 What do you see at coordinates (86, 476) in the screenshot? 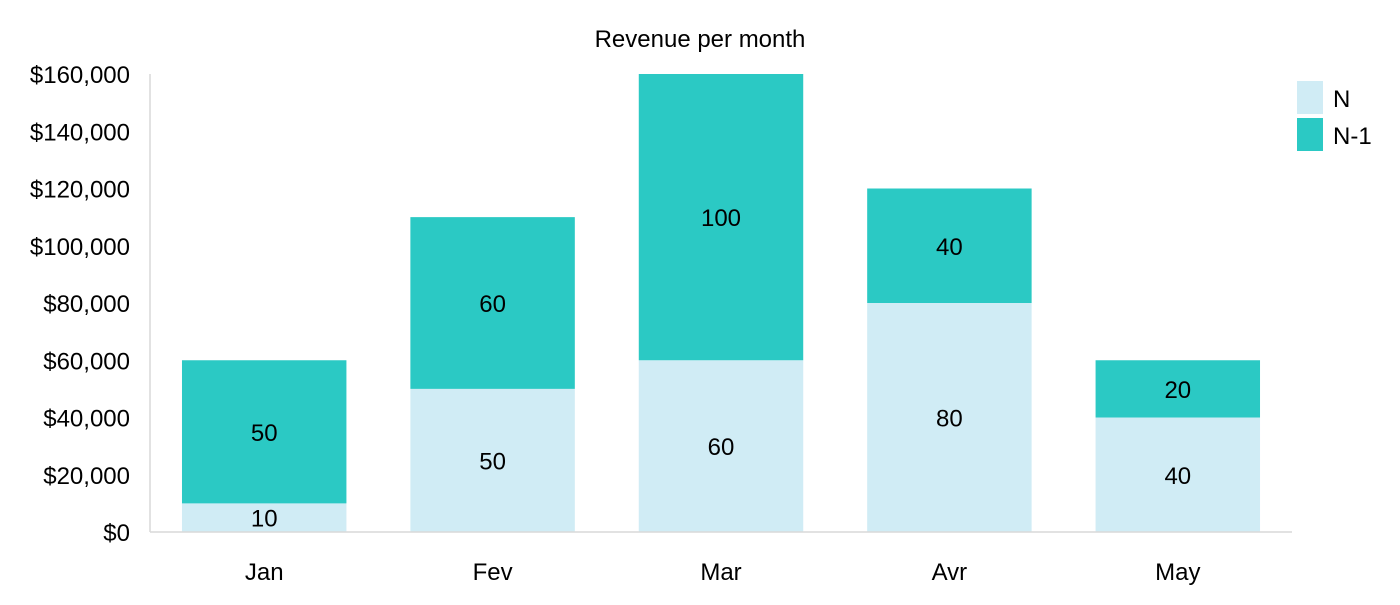
I see `y-tick-label: $20,000` at bounding box center [86, 476].